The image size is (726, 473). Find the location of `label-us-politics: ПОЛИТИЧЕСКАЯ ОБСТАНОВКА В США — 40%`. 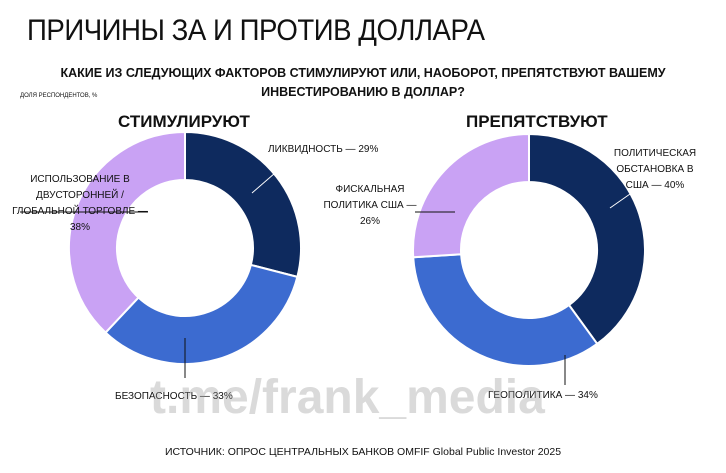

label-us-politics: ПОЛИТИЧЕСКАЯ ОБСТАНОВКА В США — 40% is located at coordinates (655, 169).